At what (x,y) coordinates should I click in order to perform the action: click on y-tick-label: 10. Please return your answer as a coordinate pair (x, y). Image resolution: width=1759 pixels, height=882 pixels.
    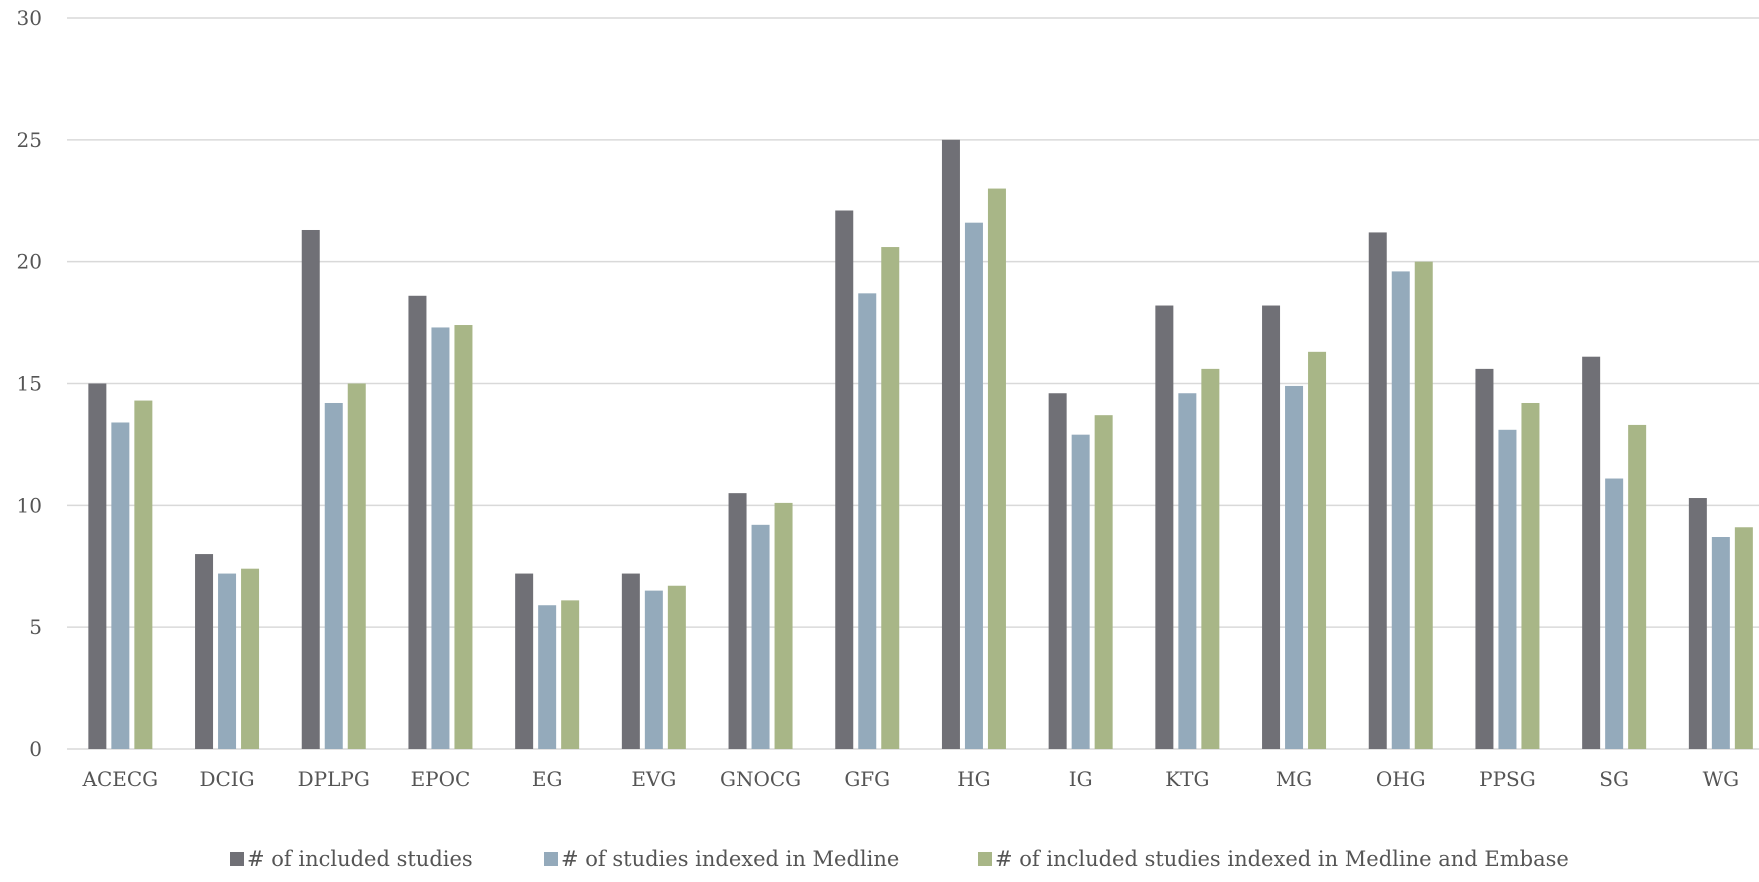
    Looking at the image, I should click on (29, 505).